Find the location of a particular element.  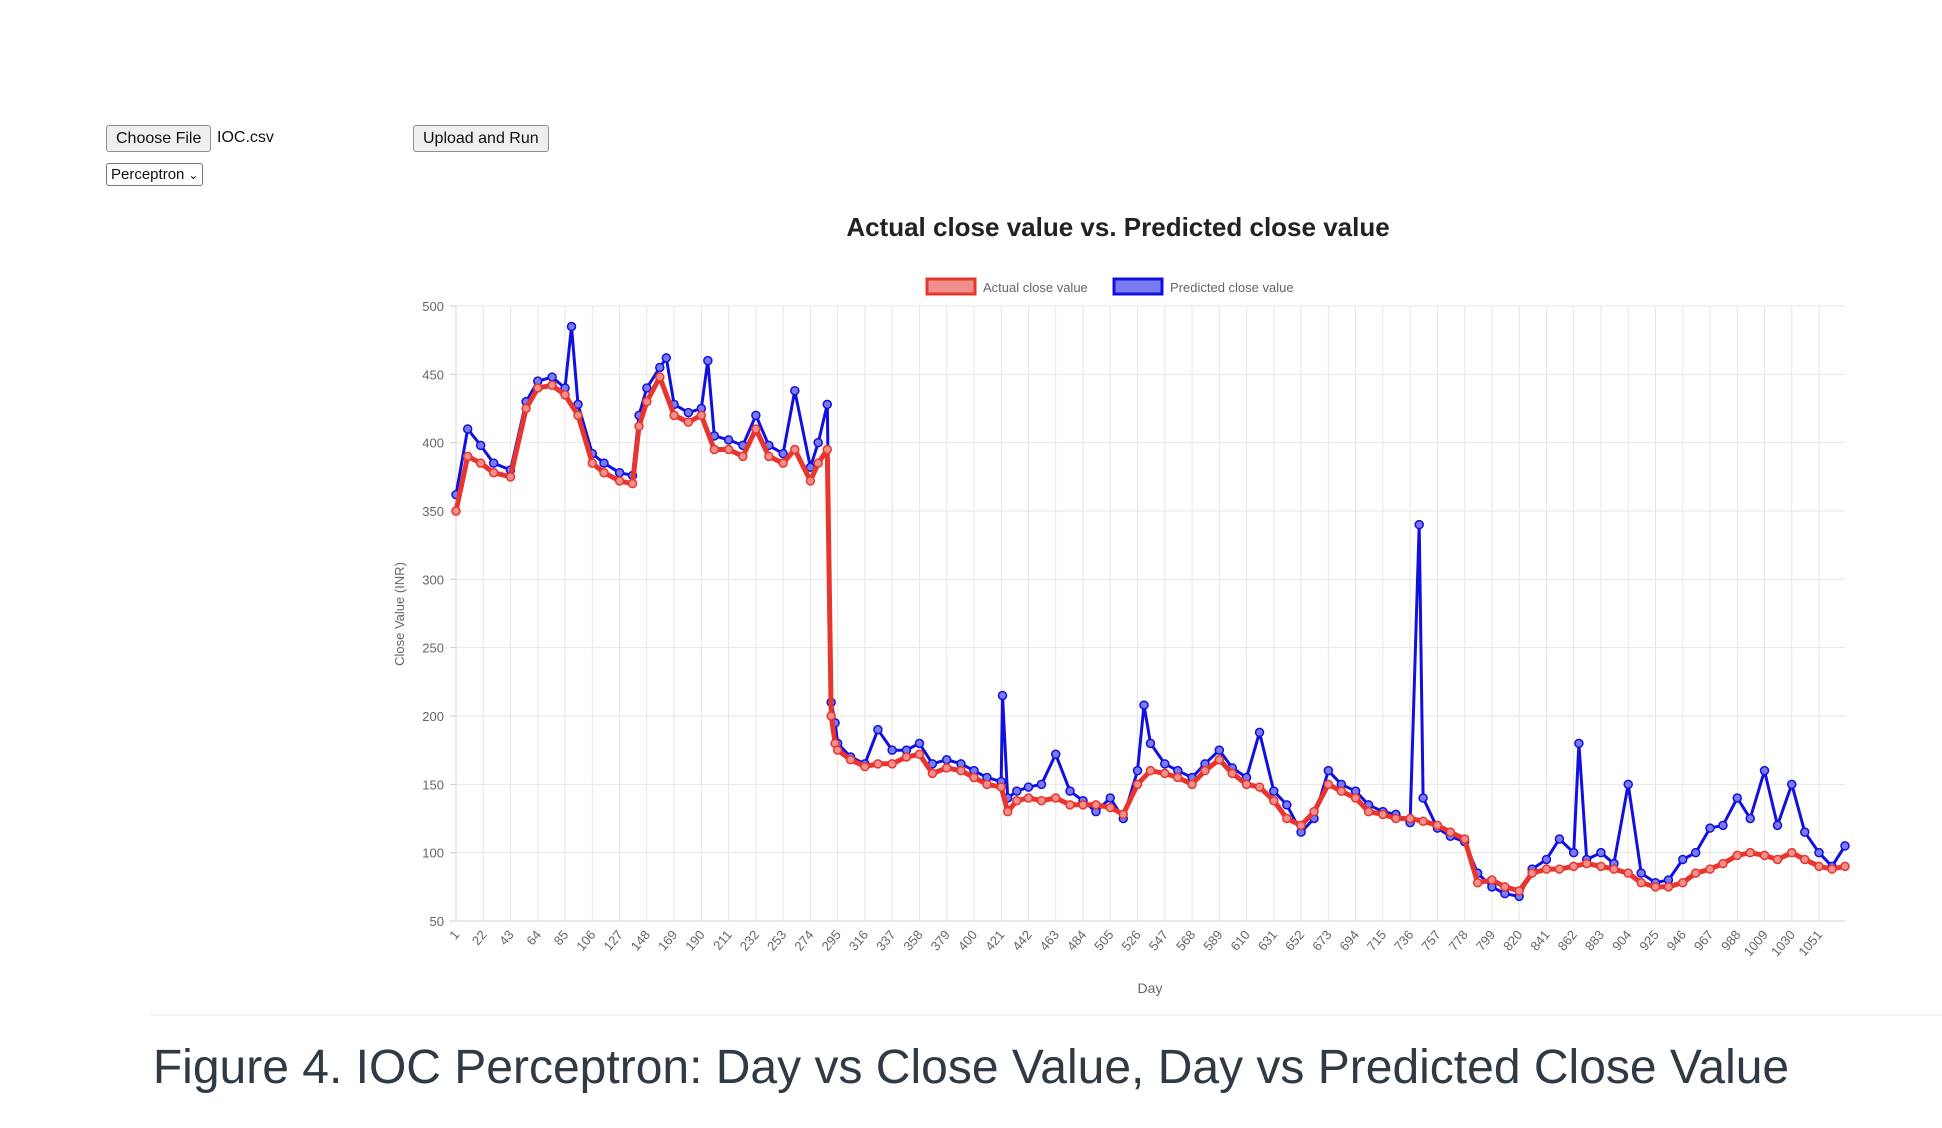

model-select-value: Perceptron is located at coordinates (148, 174).